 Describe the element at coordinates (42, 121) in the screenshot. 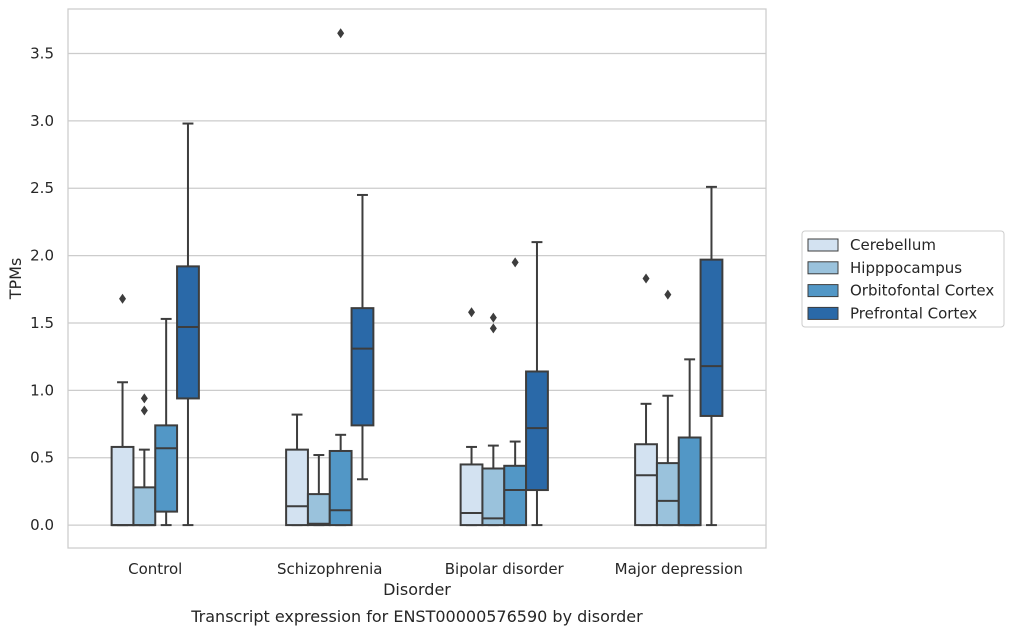

I see `y-tick-label: 3.0` at that location.